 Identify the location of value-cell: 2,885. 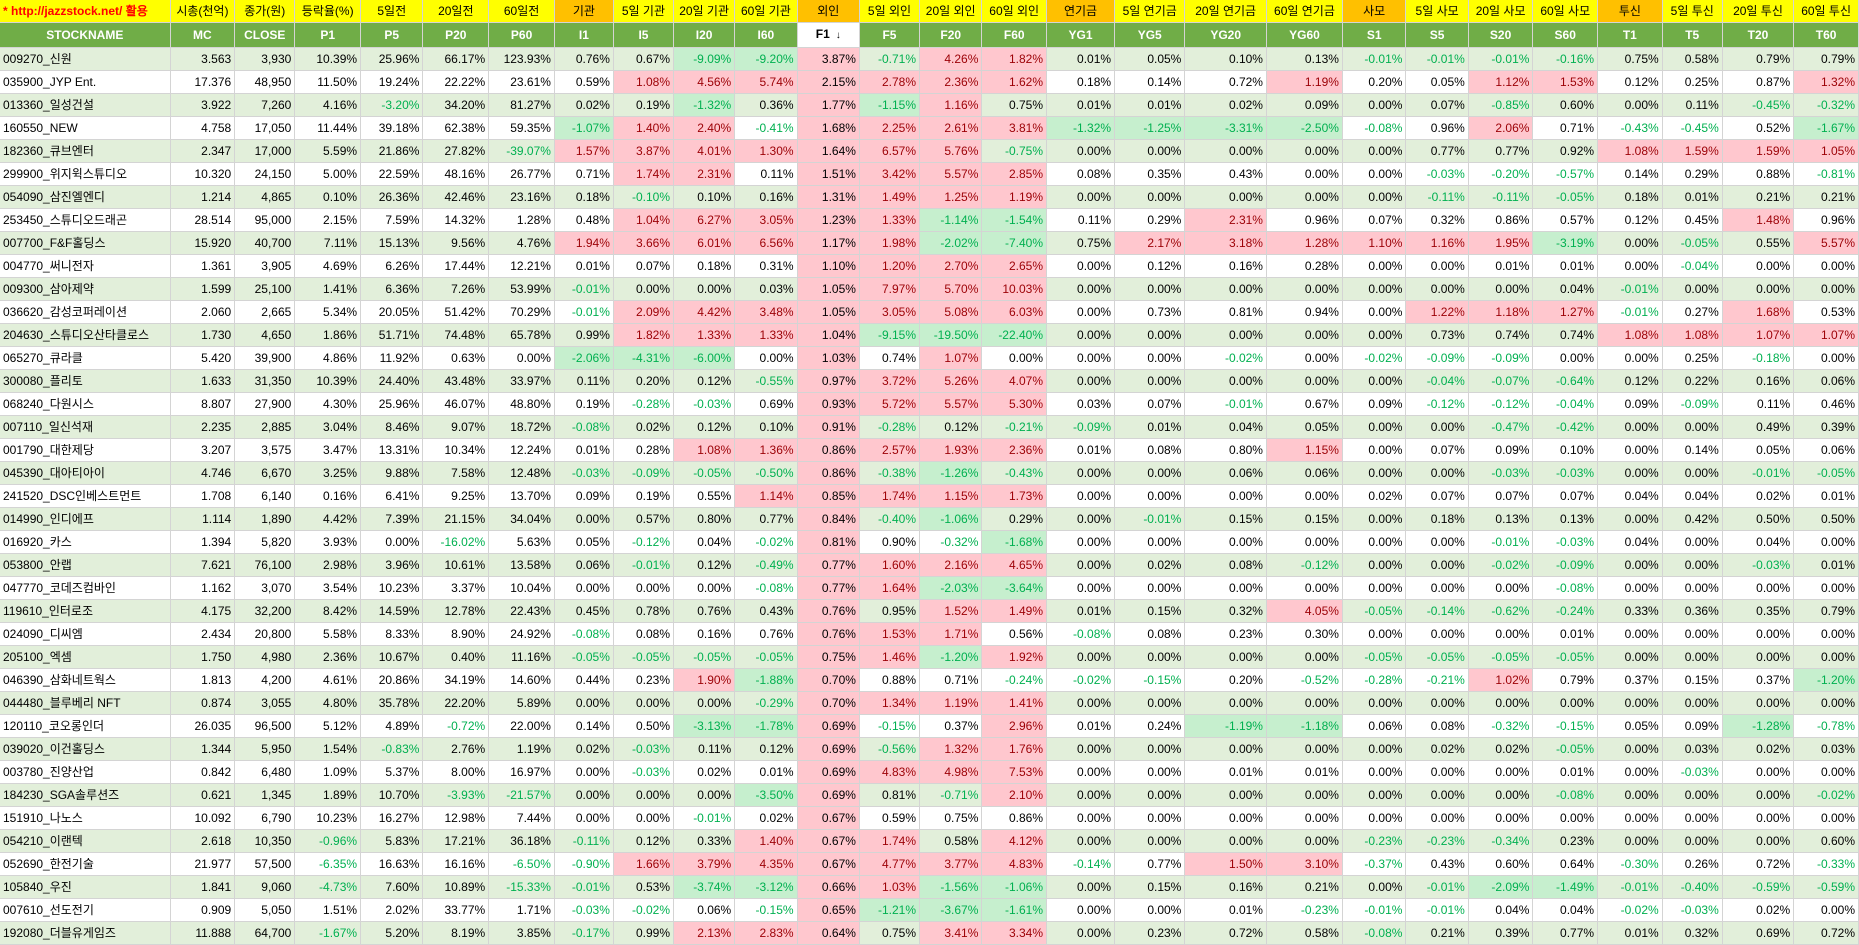
(265, 427).